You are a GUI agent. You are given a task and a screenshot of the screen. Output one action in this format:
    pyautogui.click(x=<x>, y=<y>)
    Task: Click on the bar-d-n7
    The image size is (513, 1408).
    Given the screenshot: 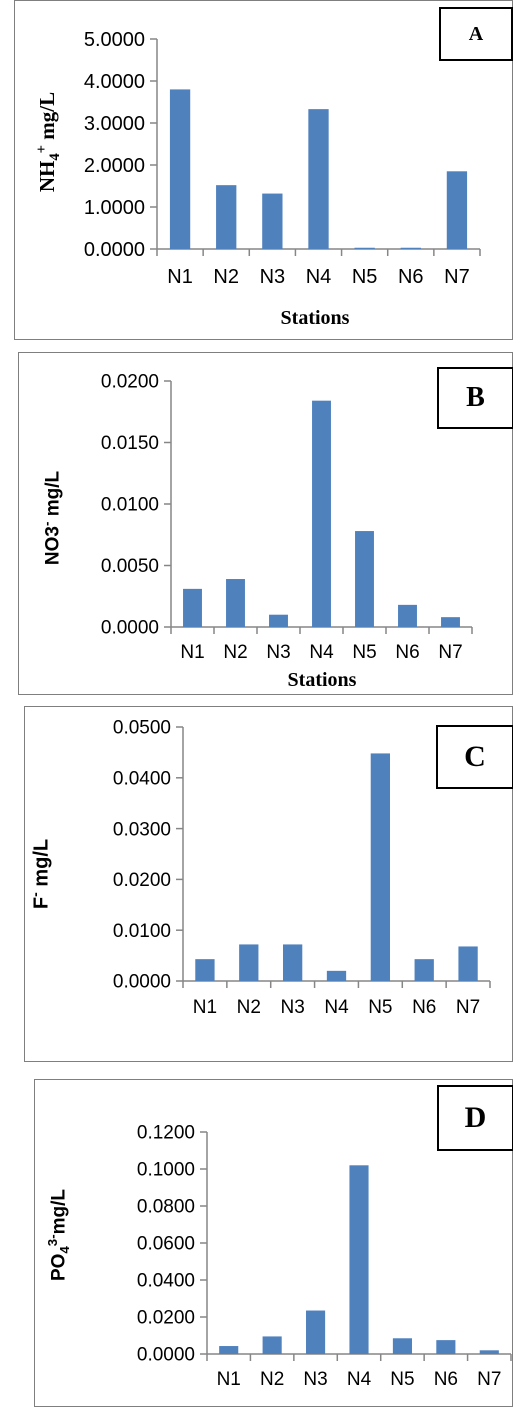 What is the action you would take?
    pyautogui.click(x=489, y=1352)
    